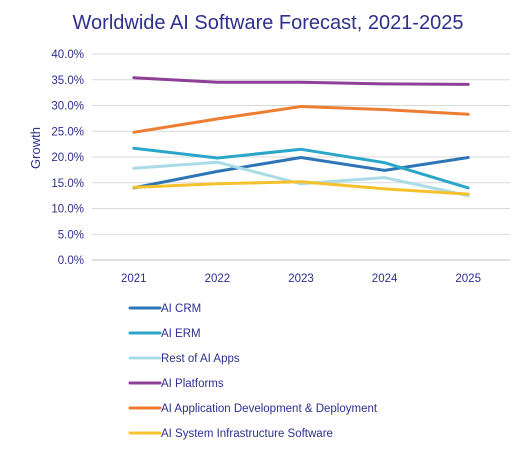  I want to click on y-tick-label: 40.0%, so click(67, 55).